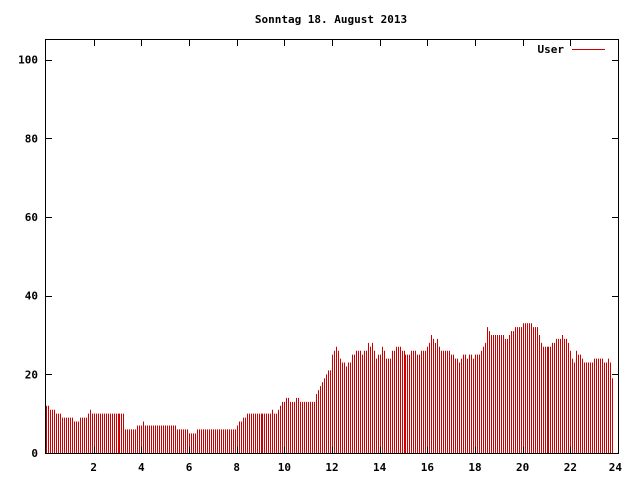  I want to click on y-tick-label: 100, so click(28, 60).